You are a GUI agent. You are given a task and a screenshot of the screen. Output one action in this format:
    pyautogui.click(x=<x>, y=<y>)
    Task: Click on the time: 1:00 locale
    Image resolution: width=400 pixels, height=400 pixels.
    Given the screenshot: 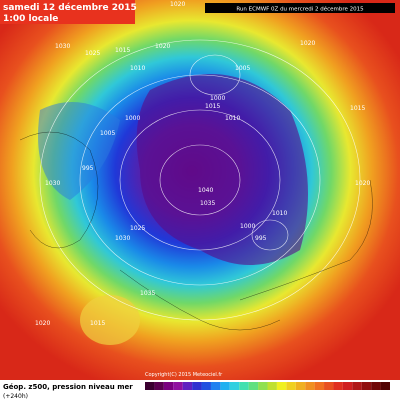 What is the action you would take?
    pyautogui.click(x=30, y=19)
    